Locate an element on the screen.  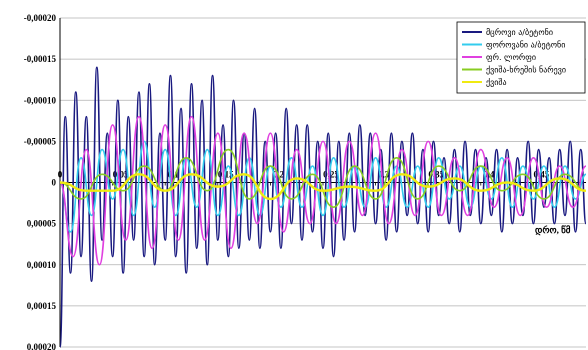
y-tick-label: 0 is located at coordinates (54, 183).